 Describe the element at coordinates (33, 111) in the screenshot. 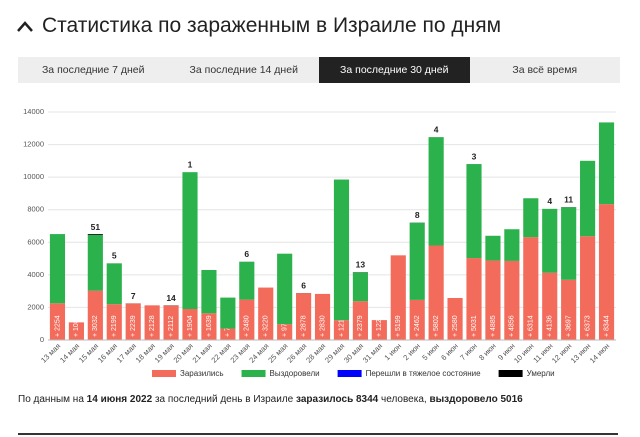

I see `y-tick-label: 14000` at that location.